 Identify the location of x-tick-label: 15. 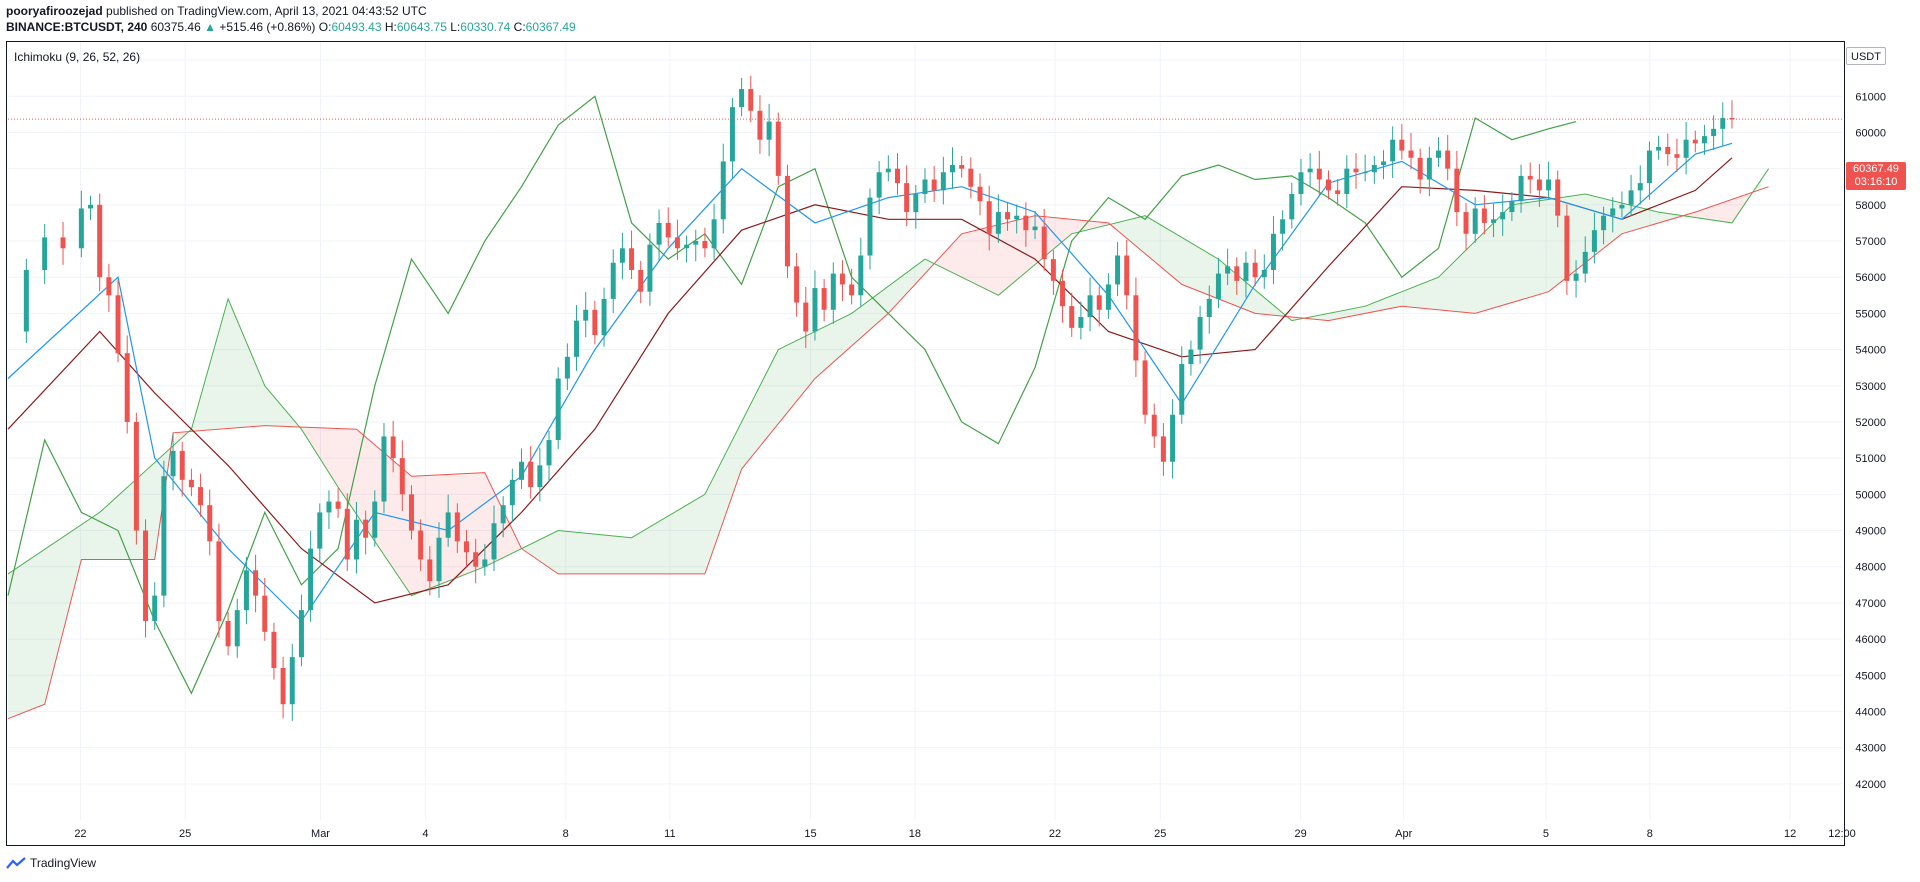
(810, 834).